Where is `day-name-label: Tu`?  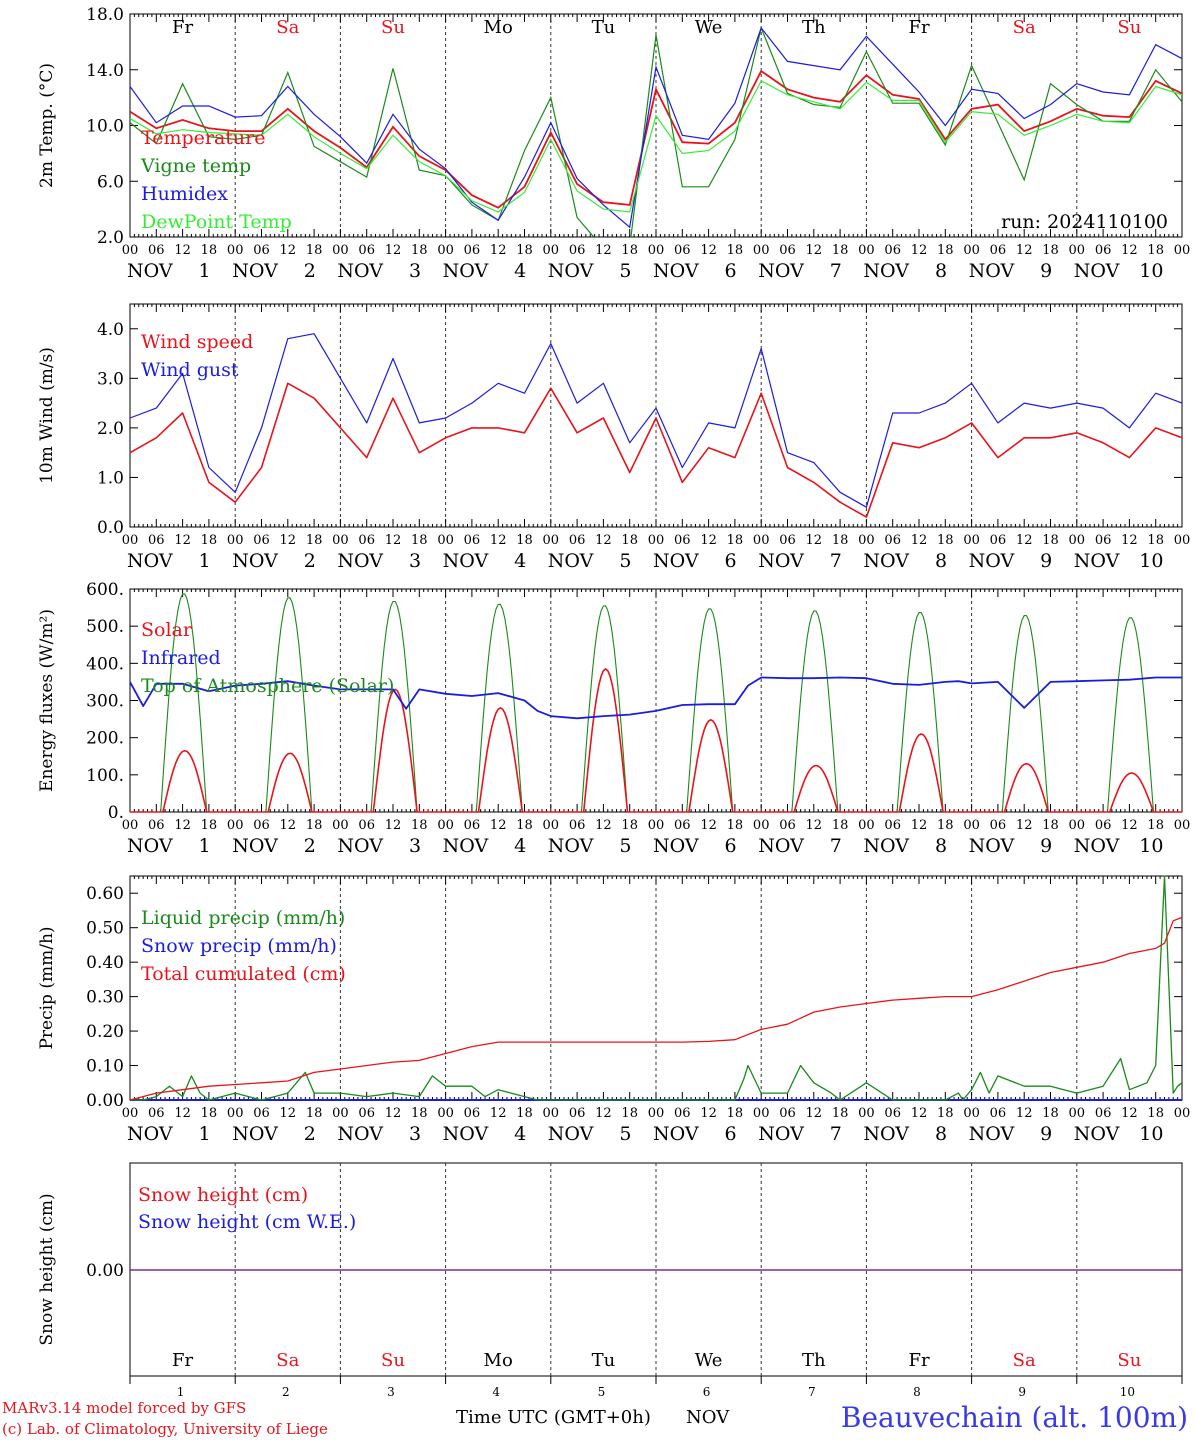
day-name-label: Tu is located at coordinates (604, 1360).